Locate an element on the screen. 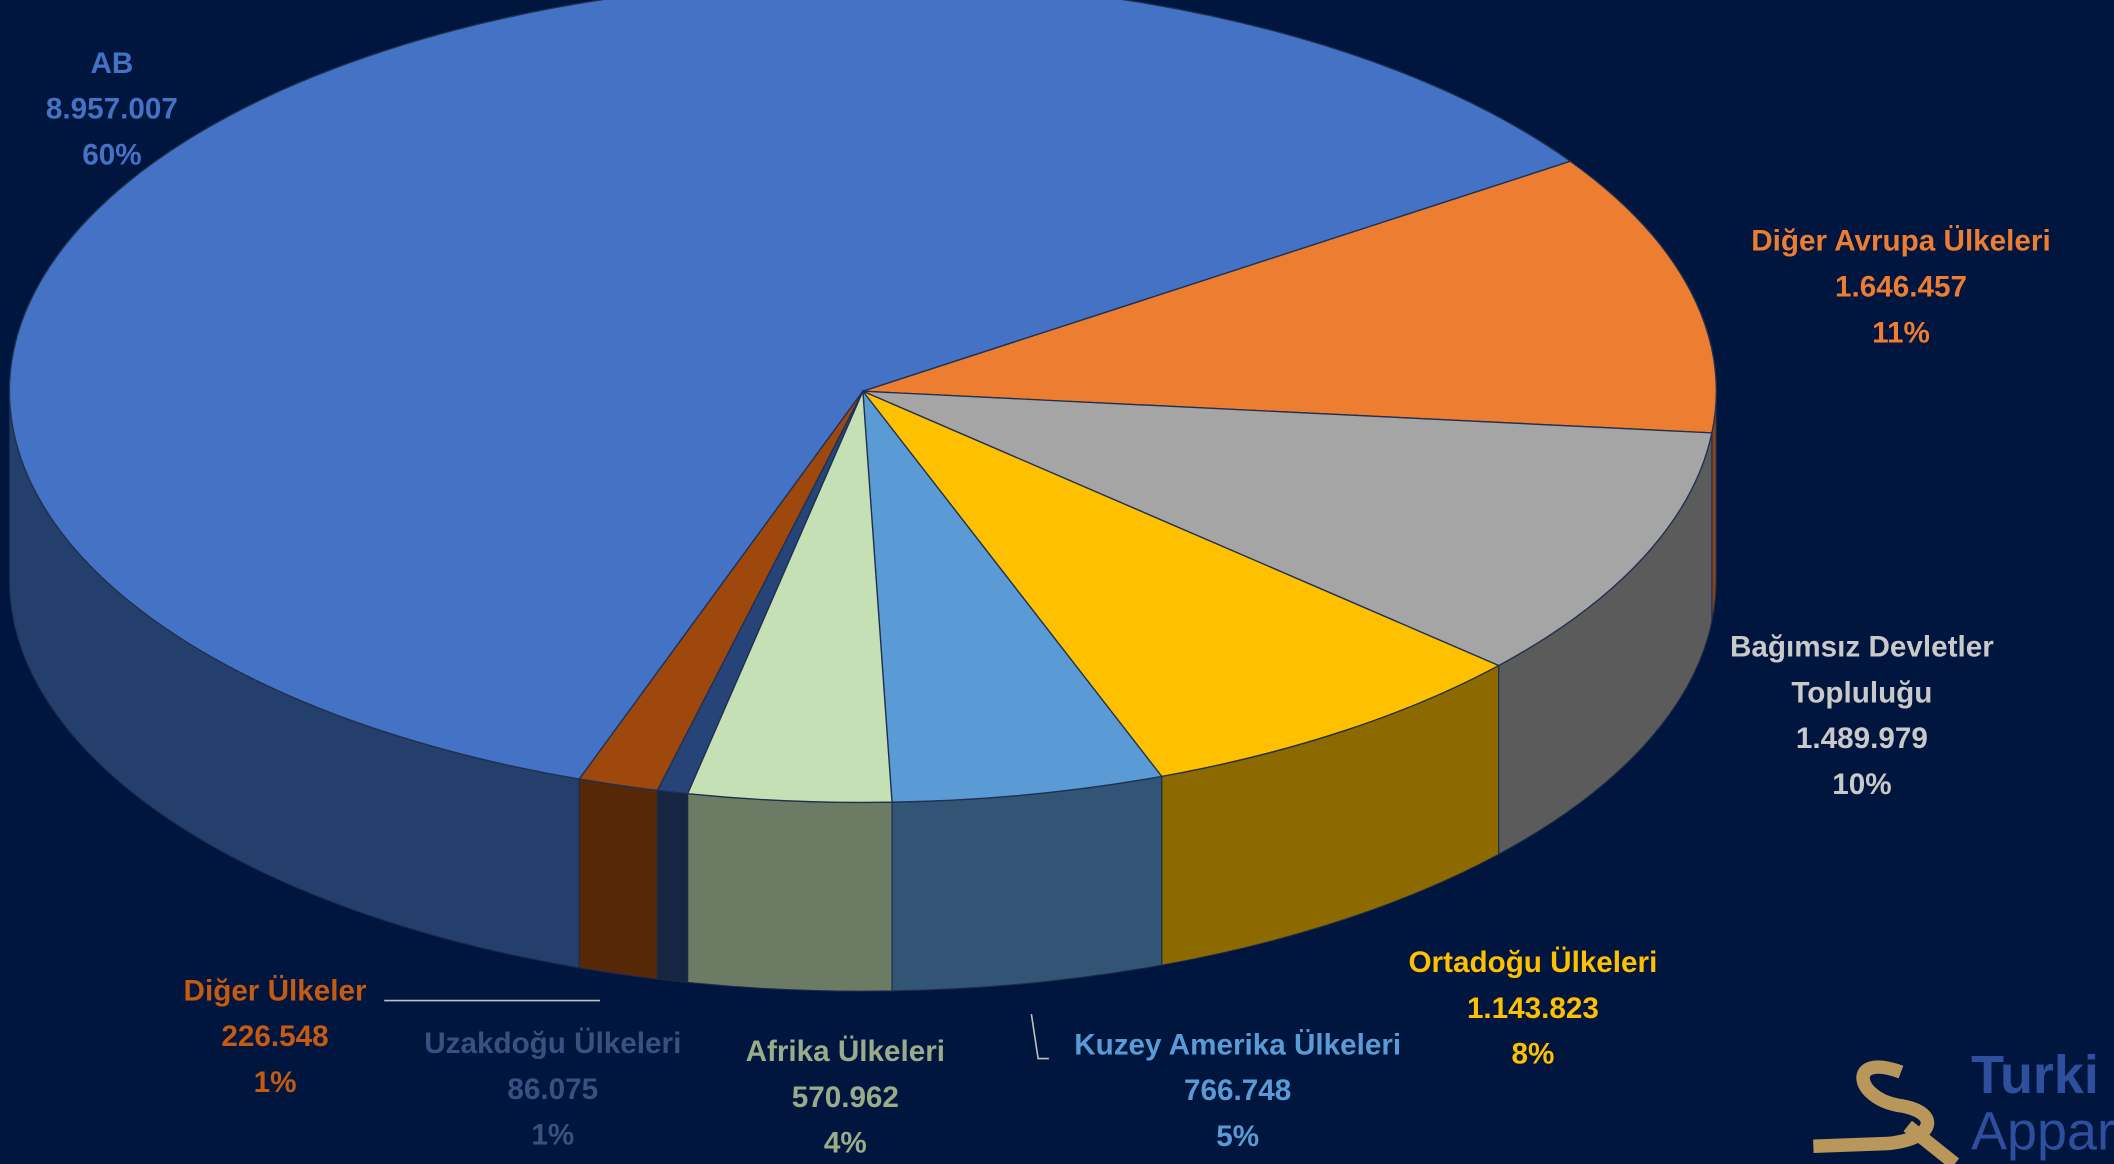  value-label: 1.143.823 is located at coordinates (1533, 1008).